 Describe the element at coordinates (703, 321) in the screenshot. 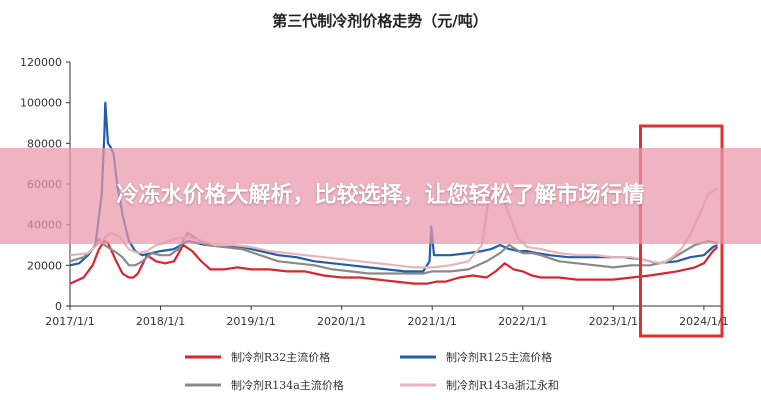

I see `x-tick-label: 2024/1/1` at that location.